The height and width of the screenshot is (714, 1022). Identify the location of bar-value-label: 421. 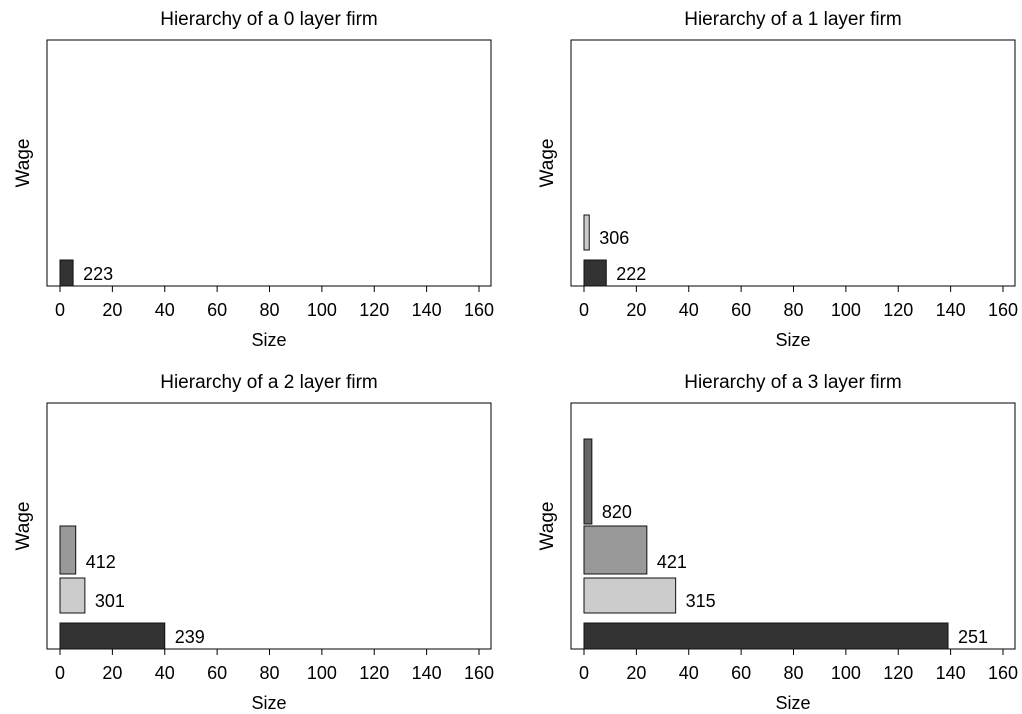
(672, 562).